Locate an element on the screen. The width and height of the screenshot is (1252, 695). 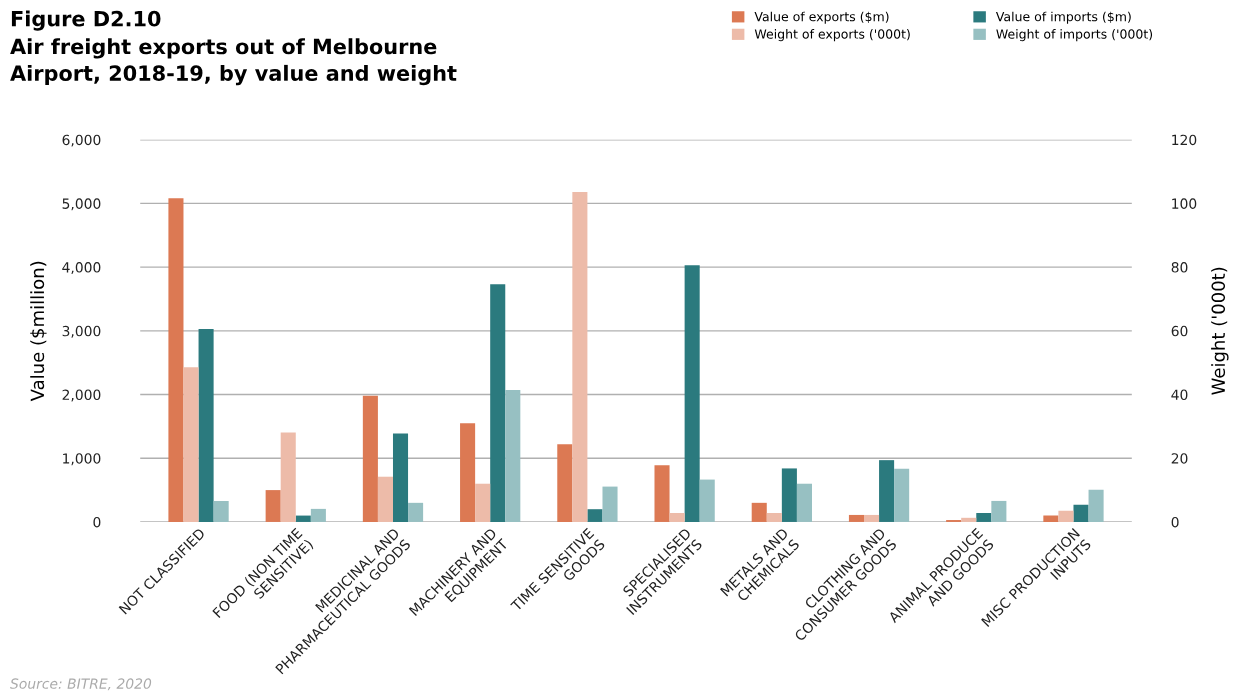
y-tick-label: 5,000 is located at coordinates (81, 204).